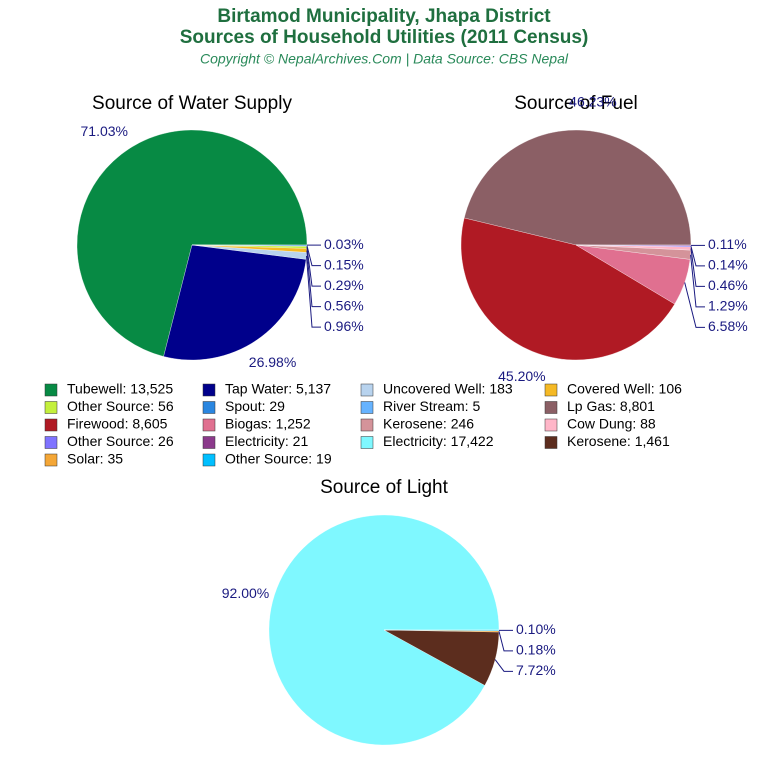  I want to click on slice-label: 0.14%, so click(728, 265).